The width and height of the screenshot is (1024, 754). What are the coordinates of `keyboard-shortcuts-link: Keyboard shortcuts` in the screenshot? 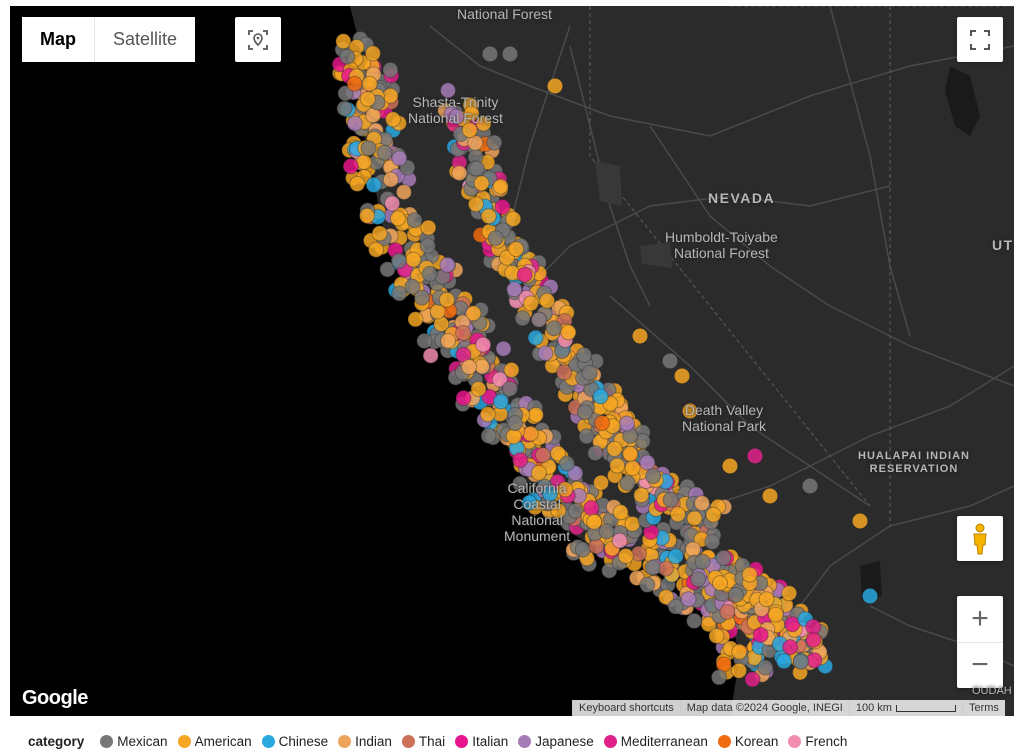 It's located at (626, 708).